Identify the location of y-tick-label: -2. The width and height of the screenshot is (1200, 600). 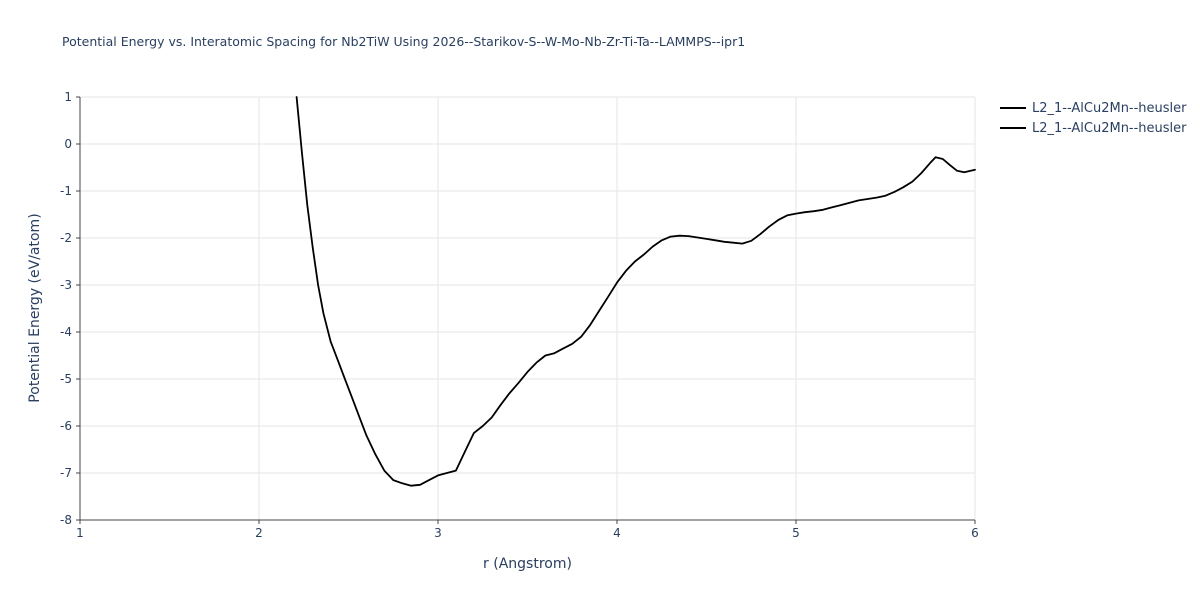
(66, 238).